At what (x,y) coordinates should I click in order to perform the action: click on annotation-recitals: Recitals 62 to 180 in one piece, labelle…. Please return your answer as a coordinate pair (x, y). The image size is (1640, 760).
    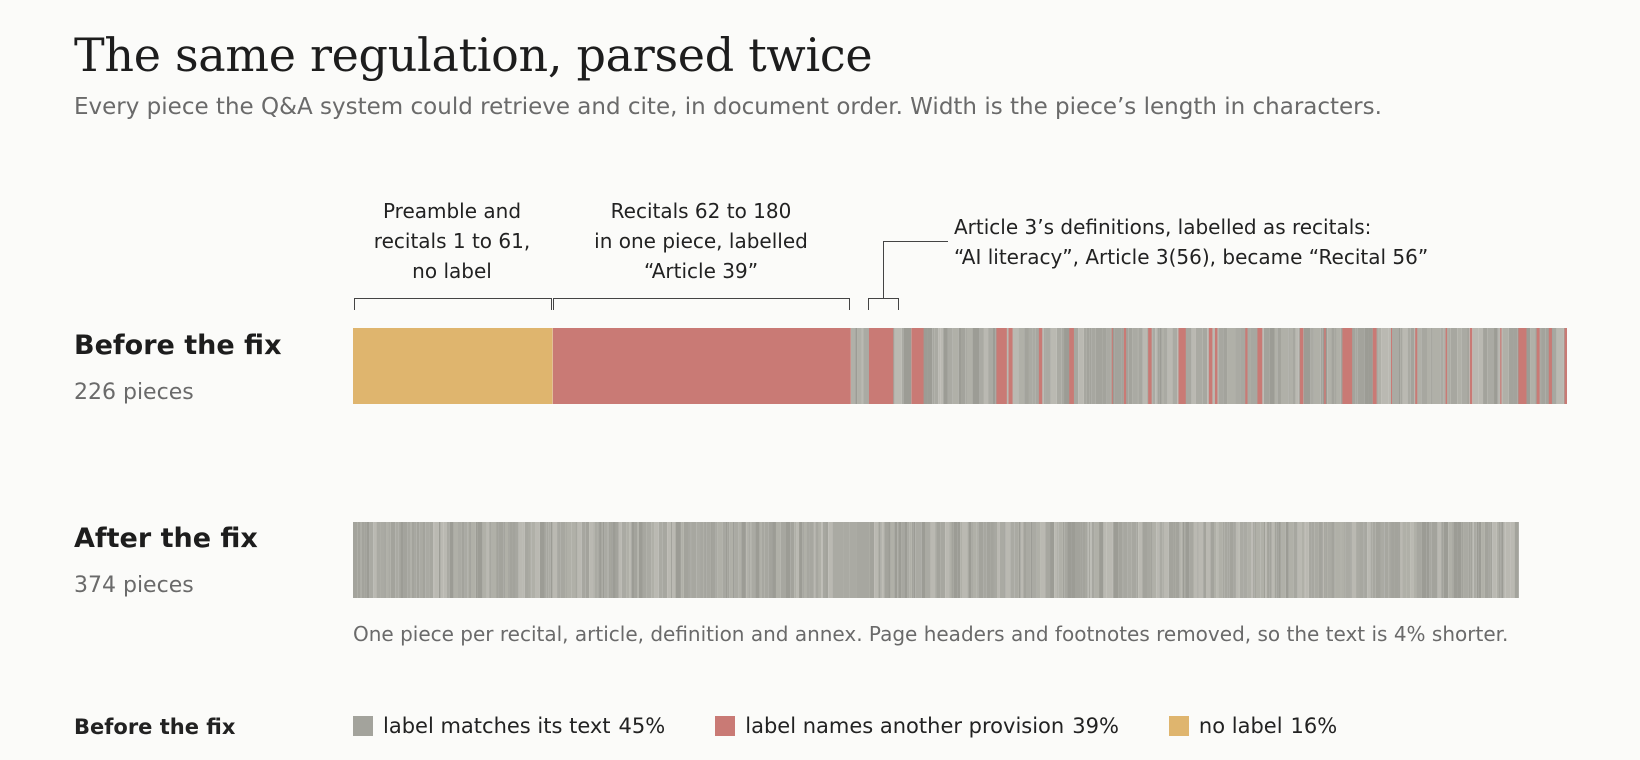
    Looking at the image, I should click on (701, 241).